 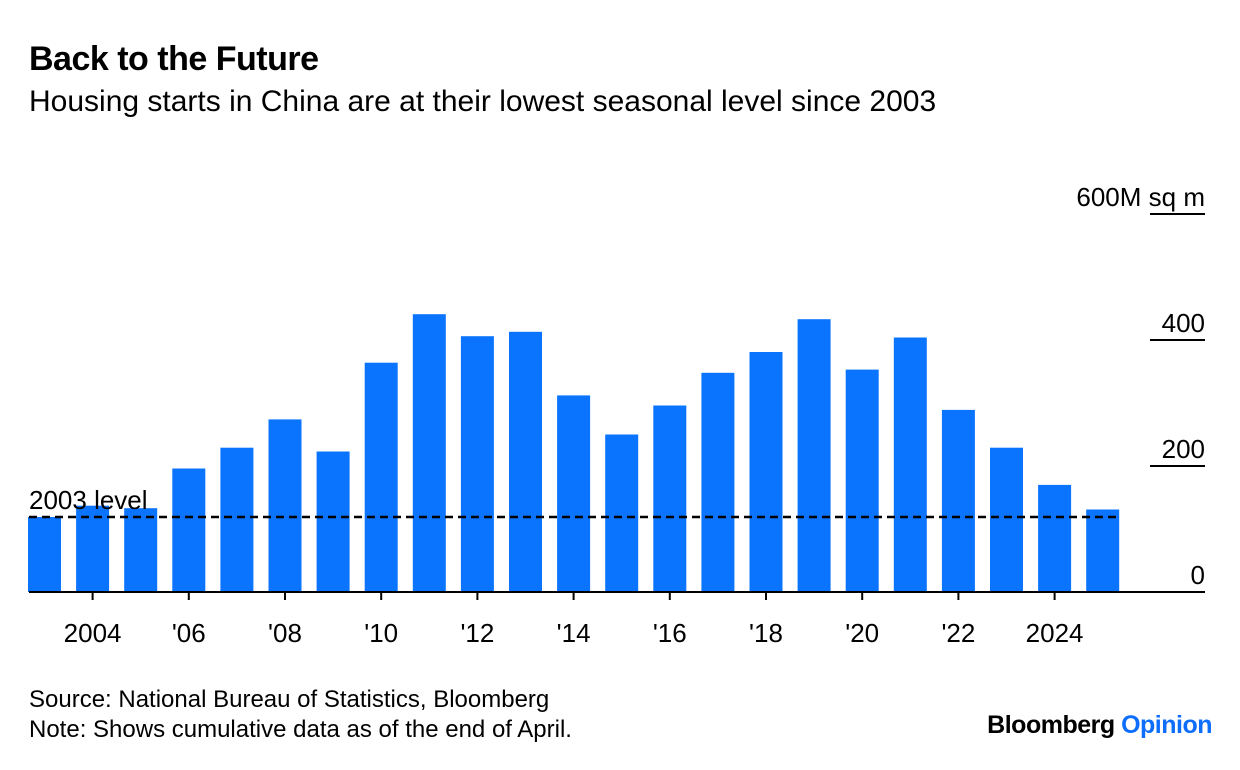 What do you see at coordinates (93, 548) in the screenshot?
I see `bar-2004` at bounding box center [93, 548].